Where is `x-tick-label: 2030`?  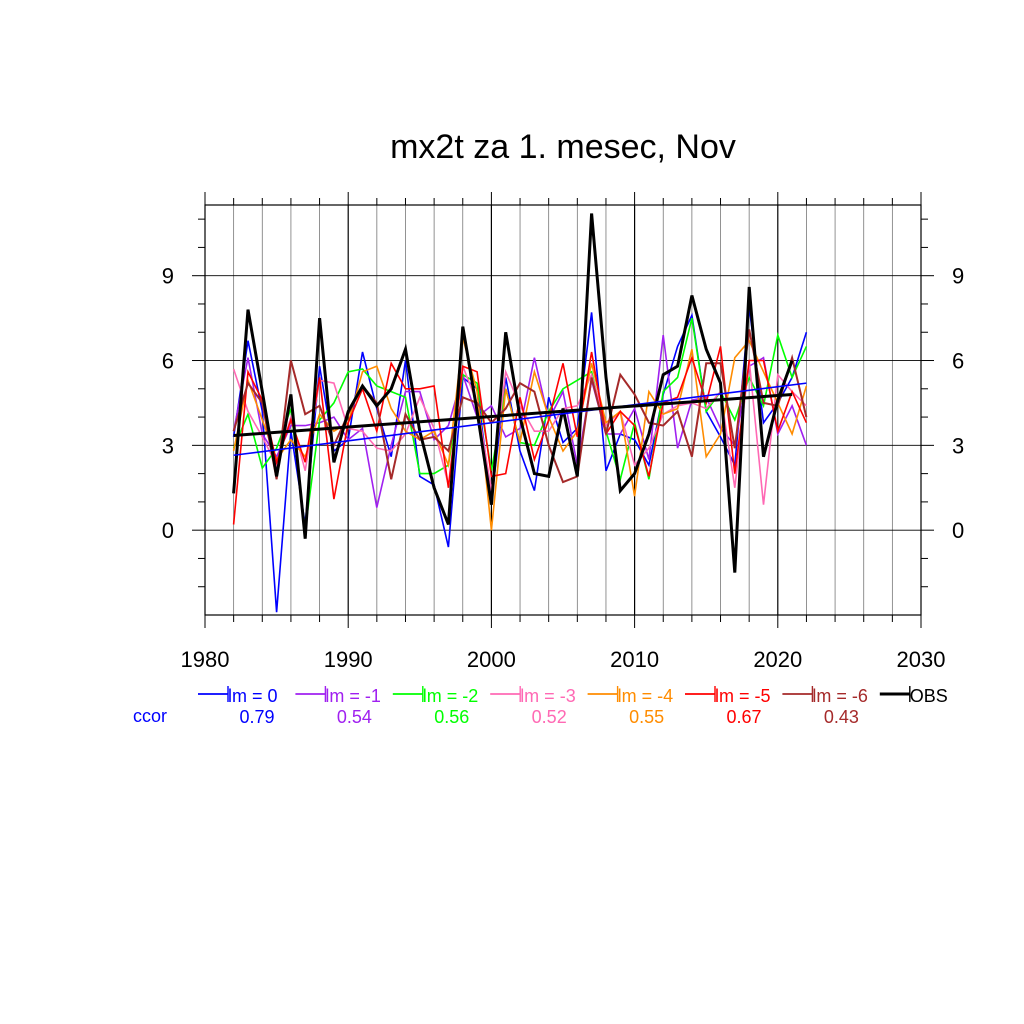 x-tick-label: 2030 is located at coordinates (921, 659).